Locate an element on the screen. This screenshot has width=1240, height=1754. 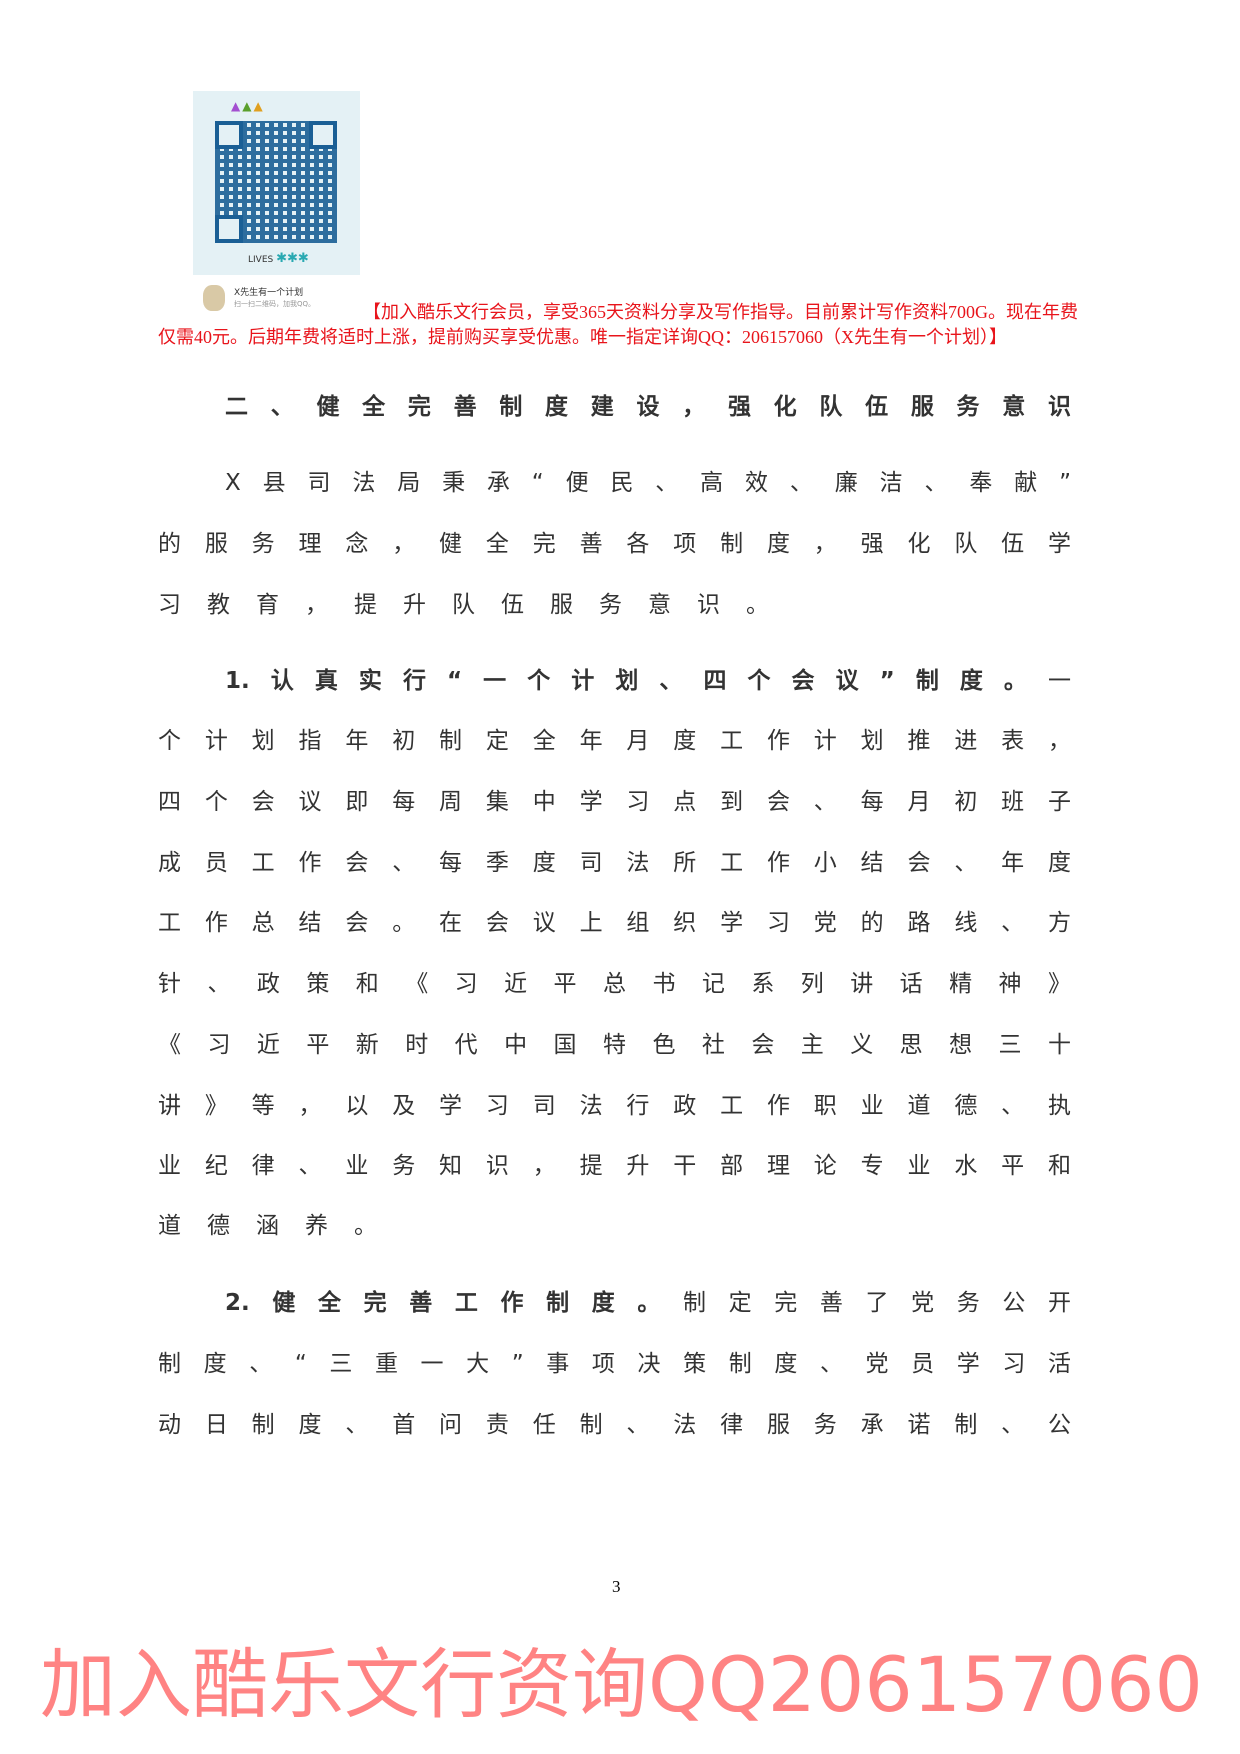
paragraph-line: 习教育，提升队伍服务意识。 is located at coordinates (476, 605).